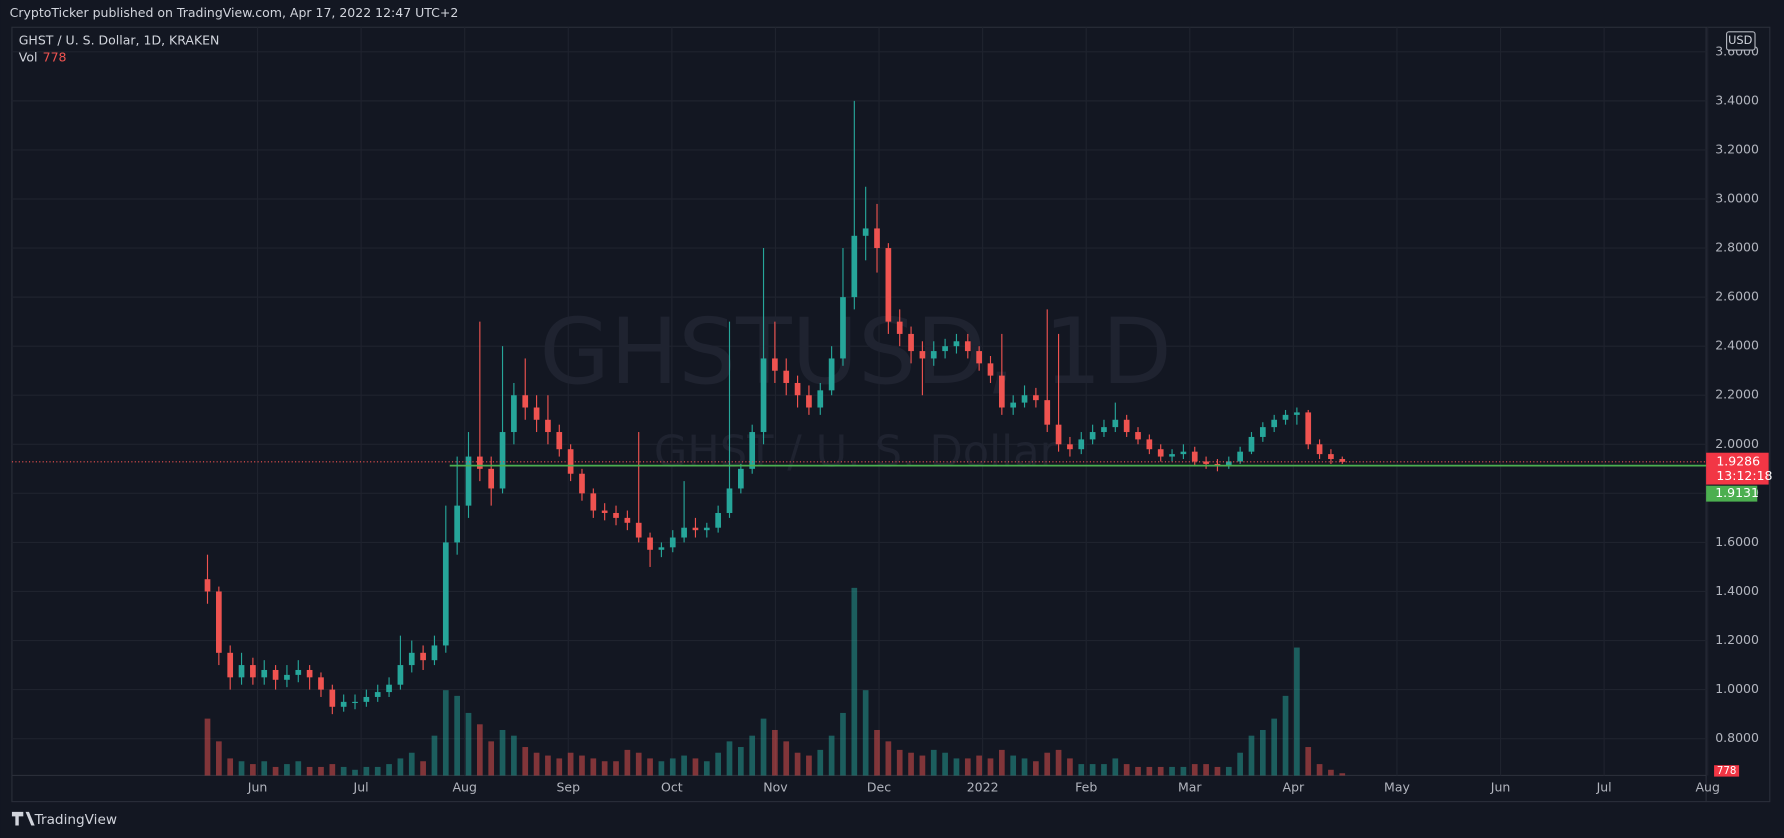 The image size is (1784, 838). Describe the element at coordinates (75, 820) in the screenshot. I see `footer-brand: TradingView` at that location.